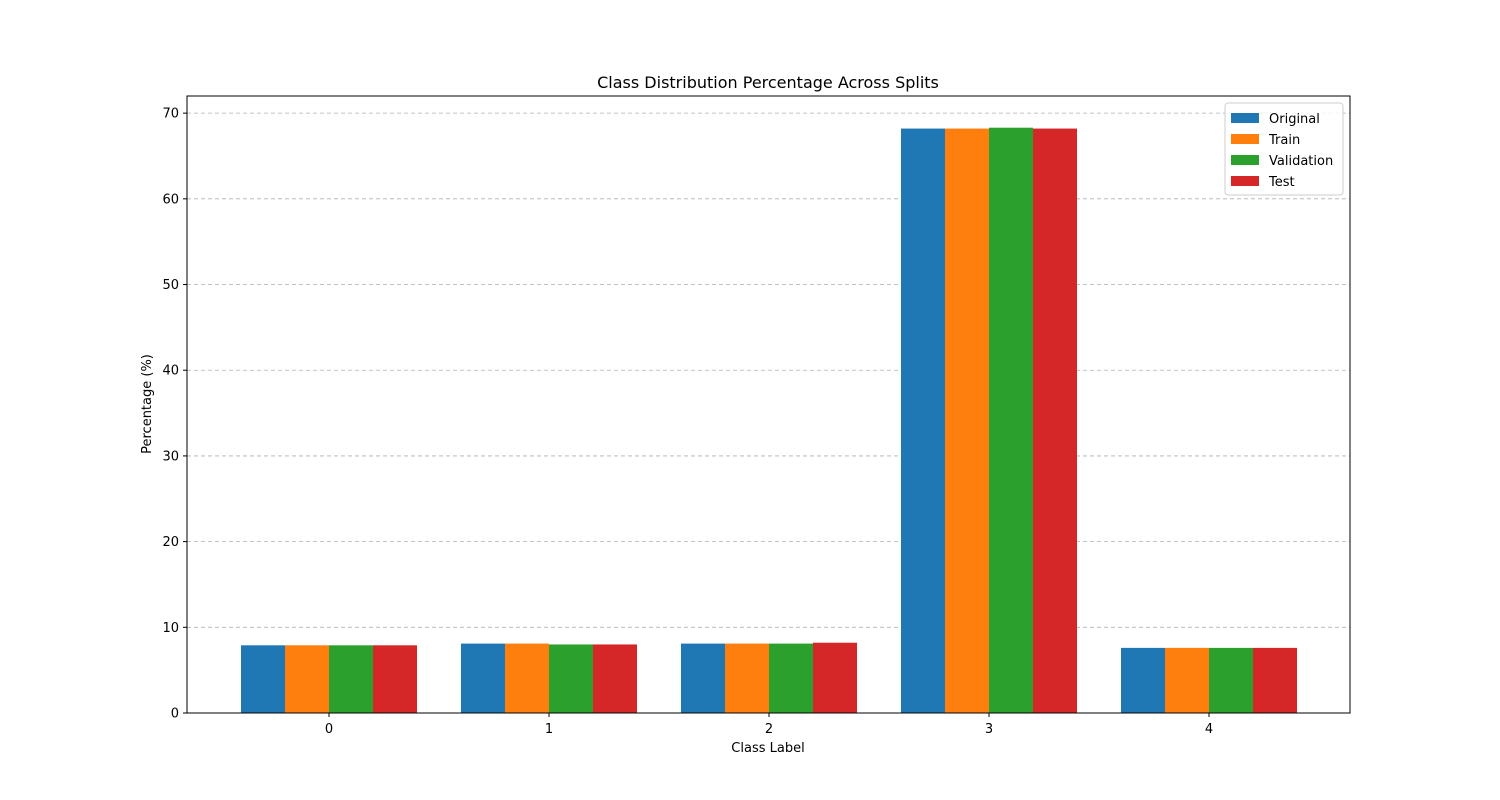 The height and width of the screenshot is (800, 1500). What do you see at coordinates (1284, 140) in the screenshot?
I see `legend-label-train: Train` at bounding box center [1284, 140].